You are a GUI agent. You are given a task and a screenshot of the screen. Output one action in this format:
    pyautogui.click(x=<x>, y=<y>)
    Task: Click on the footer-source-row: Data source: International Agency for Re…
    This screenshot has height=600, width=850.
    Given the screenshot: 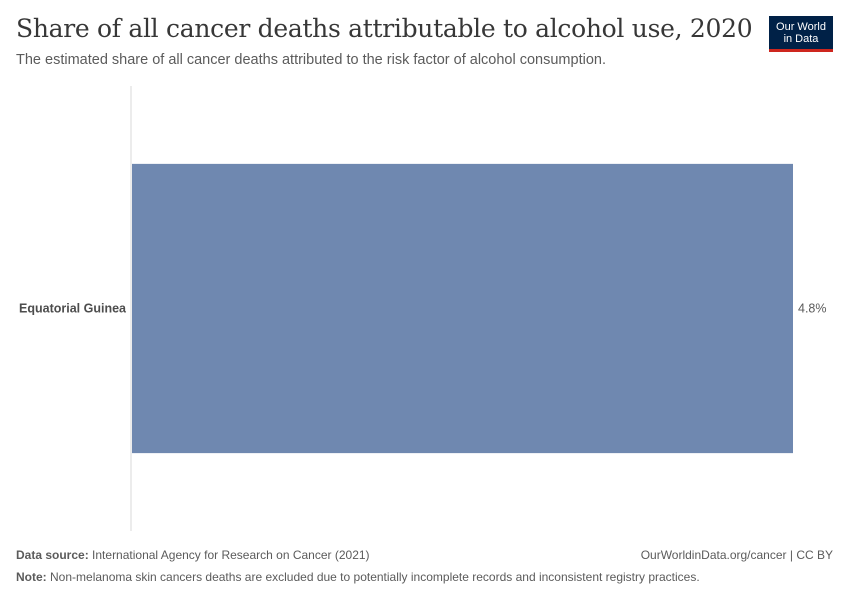 What is the action you would take?
    pyautogui.click(x=424, y=555)
    